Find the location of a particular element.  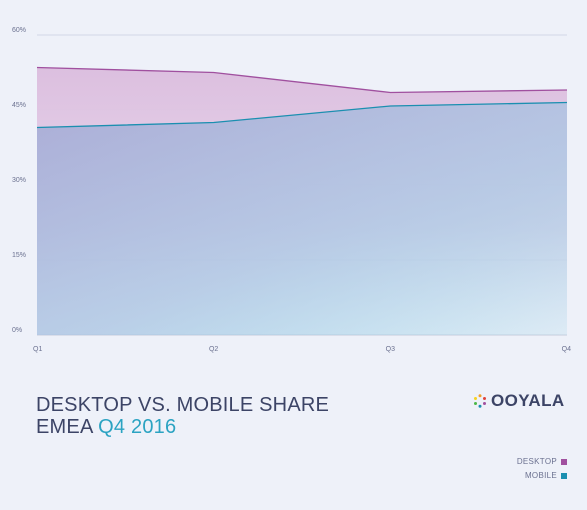

title-region: EMEA is located at coordinates (64, 427).